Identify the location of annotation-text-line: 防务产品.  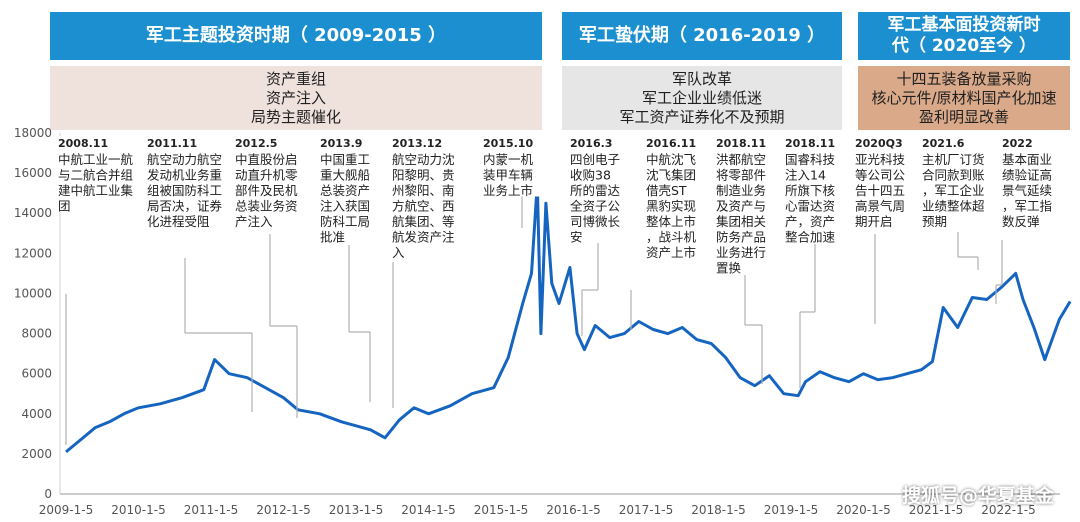
(741, 237).